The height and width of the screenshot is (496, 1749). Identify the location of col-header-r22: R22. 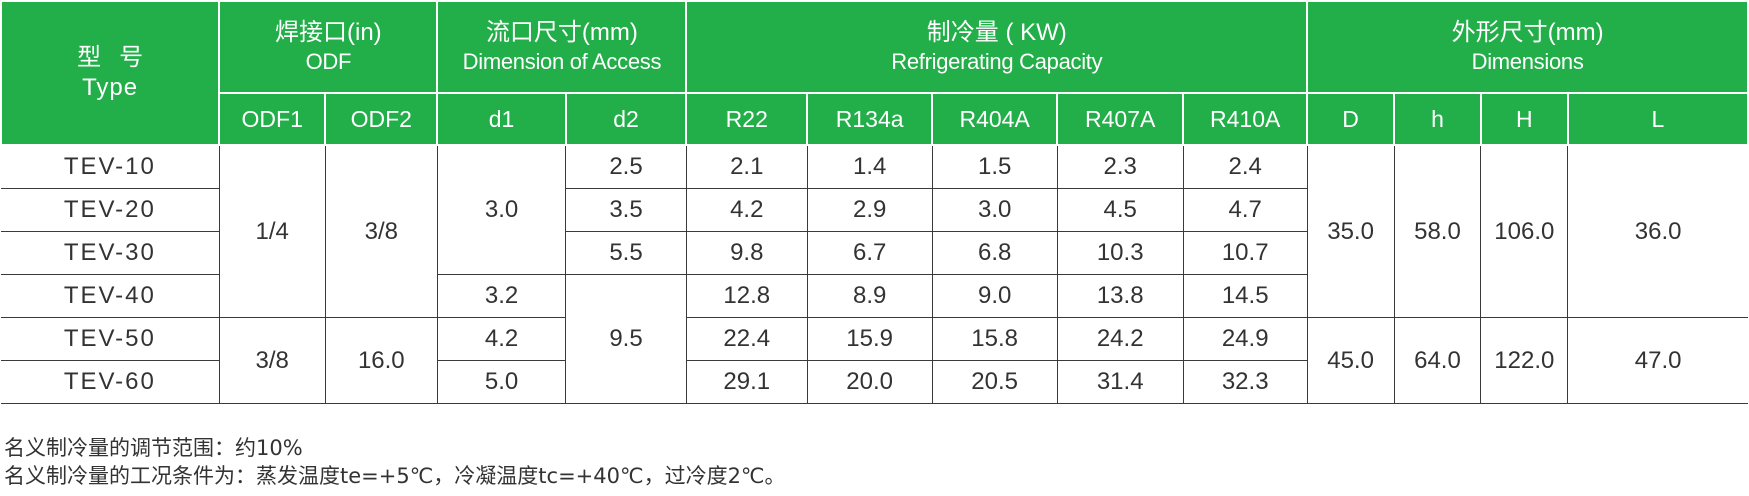
(747, 119).